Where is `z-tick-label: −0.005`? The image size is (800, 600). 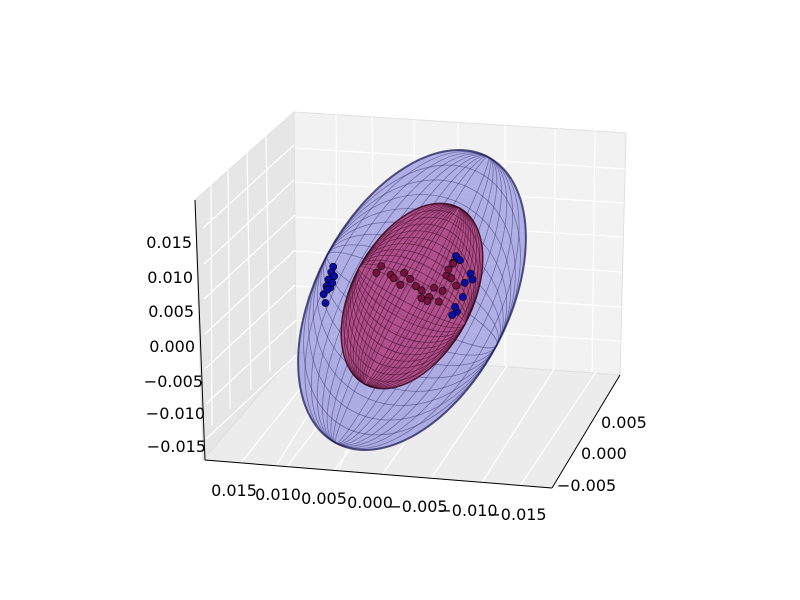 z-tick-label: −0.005 is located at coordinates (173, 381).